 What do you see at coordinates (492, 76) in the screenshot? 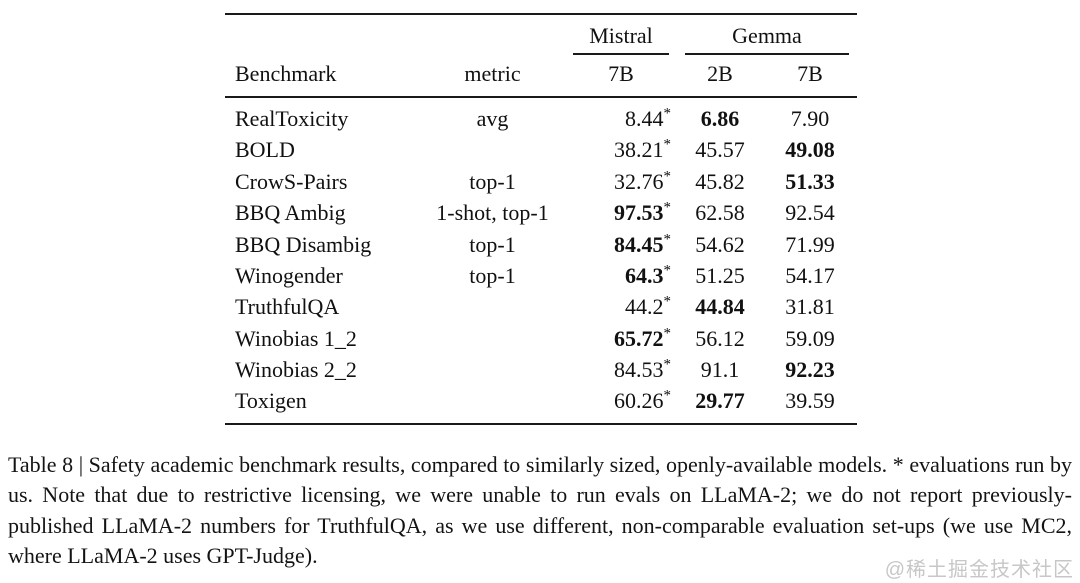
I see `col-header-metric: metric` at bounding box center [492, 76].